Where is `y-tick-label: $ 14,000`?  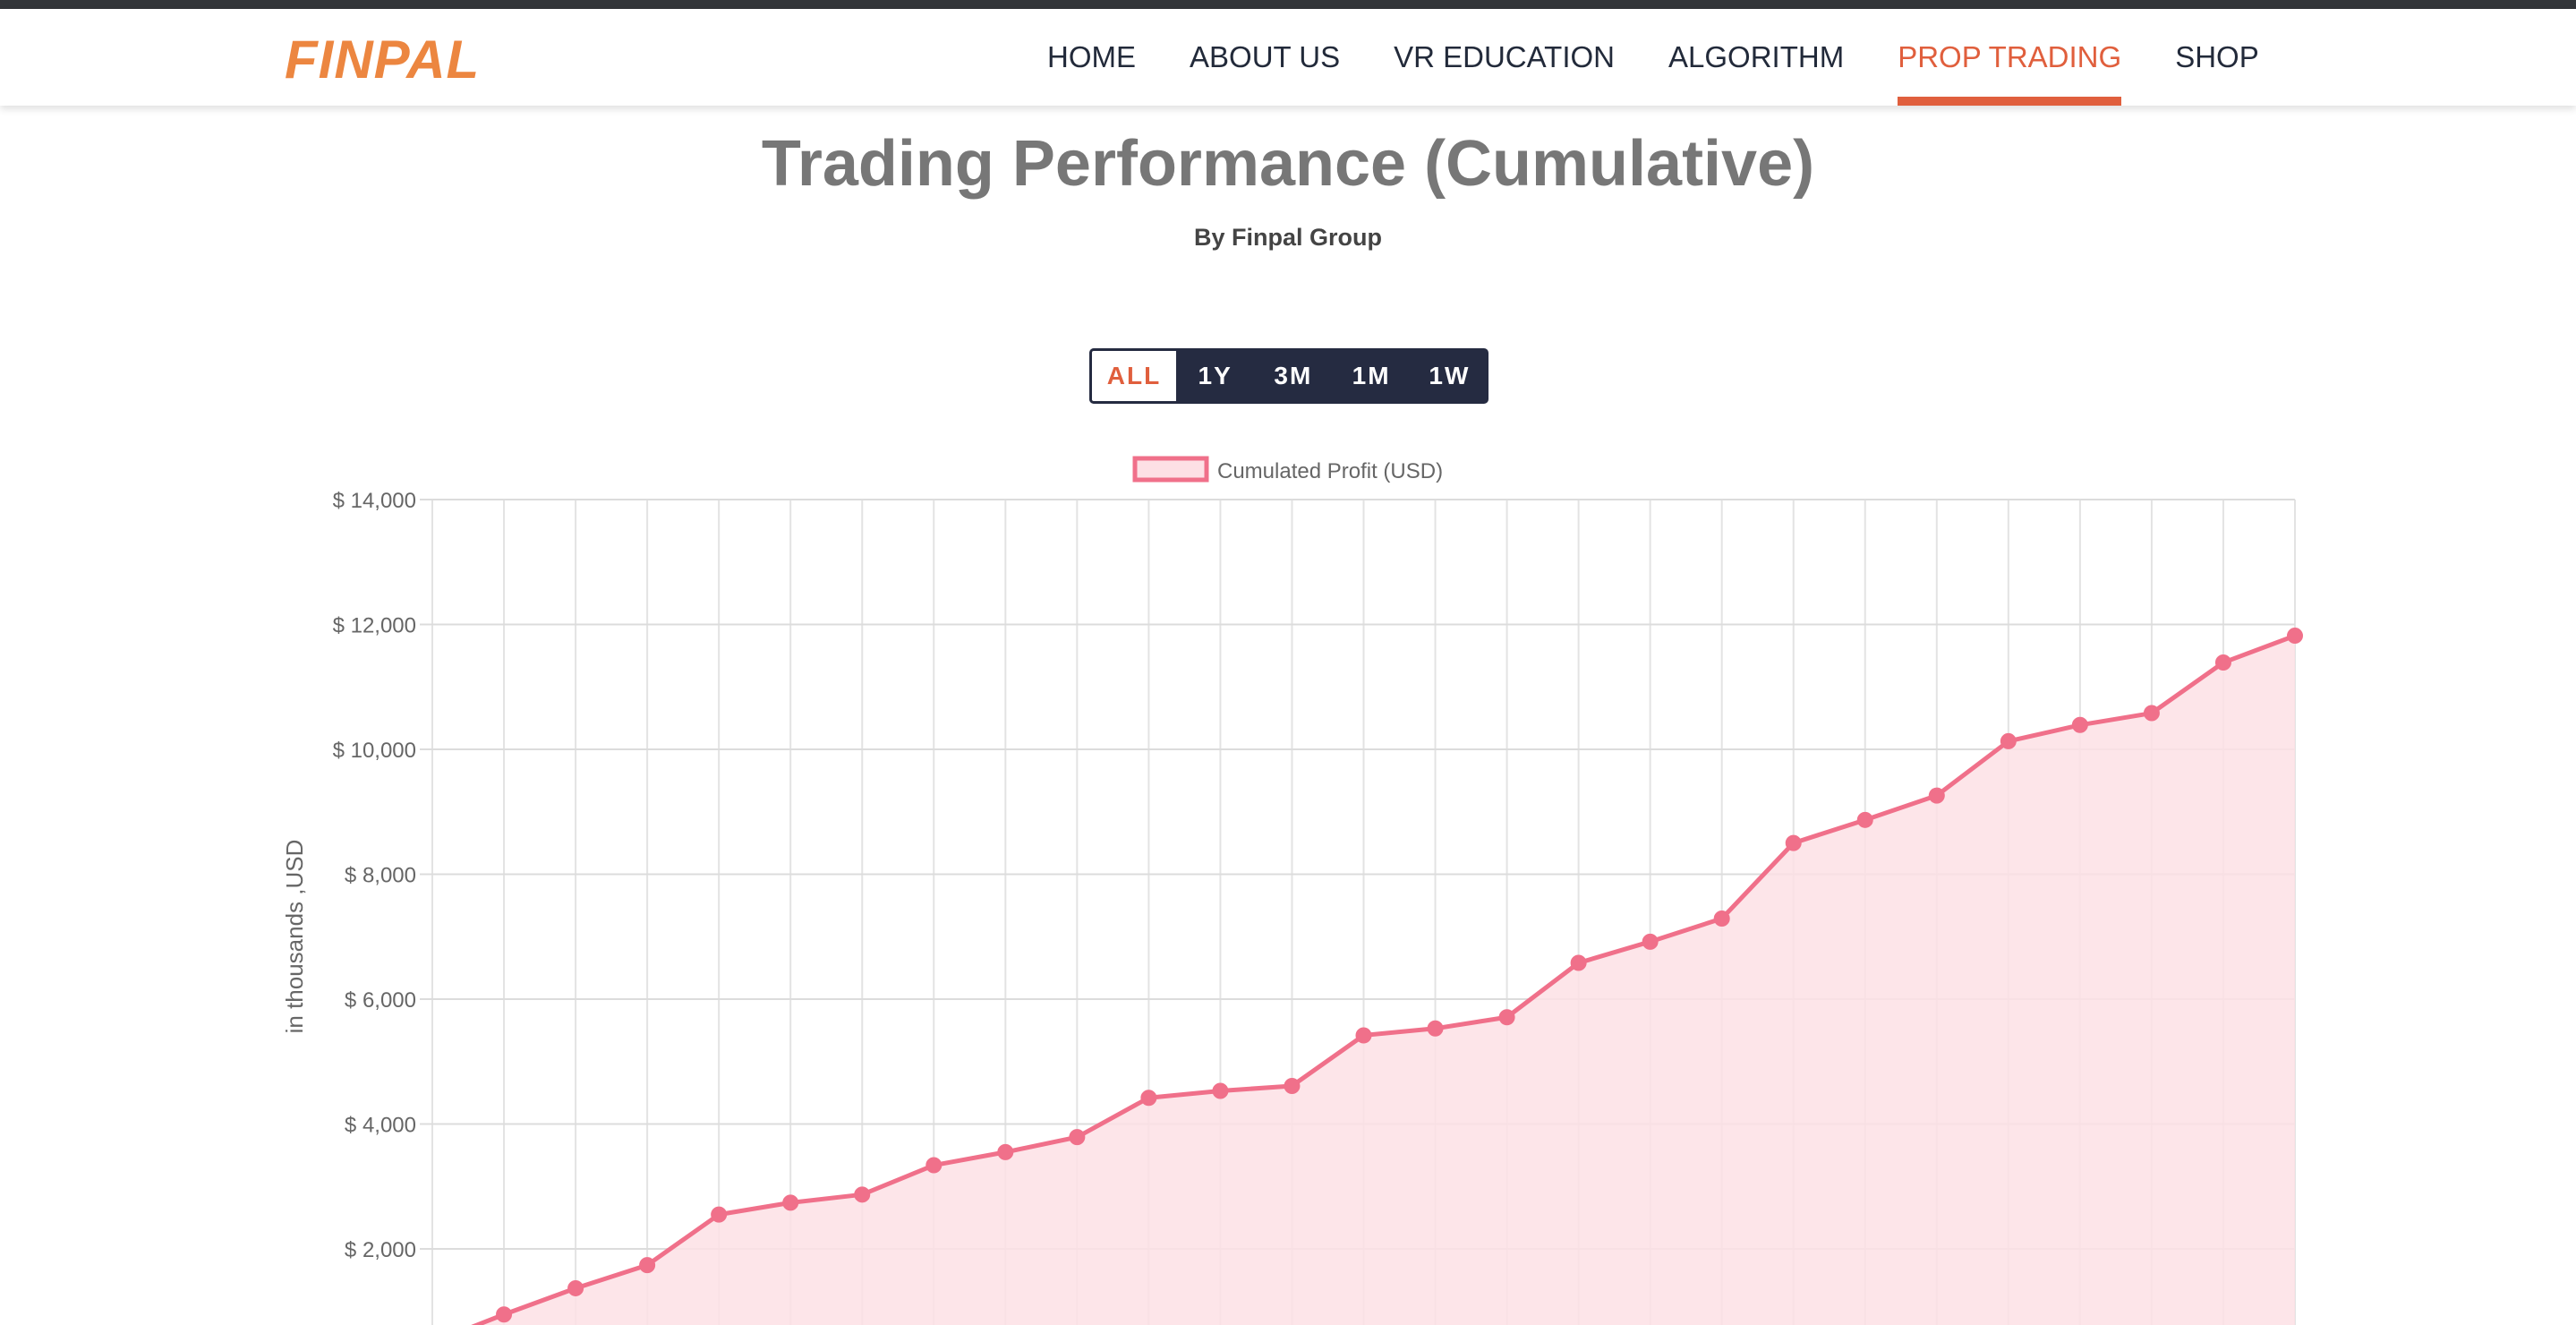
y-tick-label: $ 14,000 is located at coordinates (374, 501).